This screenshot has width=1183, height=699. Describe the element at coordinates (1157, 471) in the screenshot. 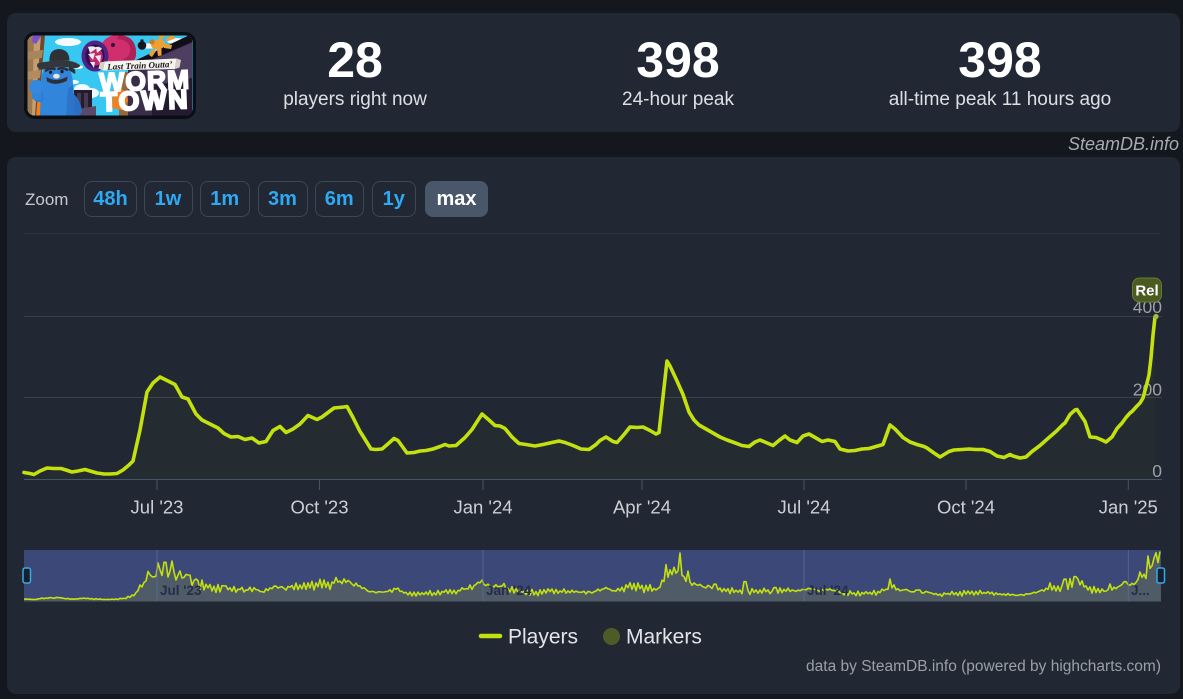

I see `svg-text: 0` at that location.